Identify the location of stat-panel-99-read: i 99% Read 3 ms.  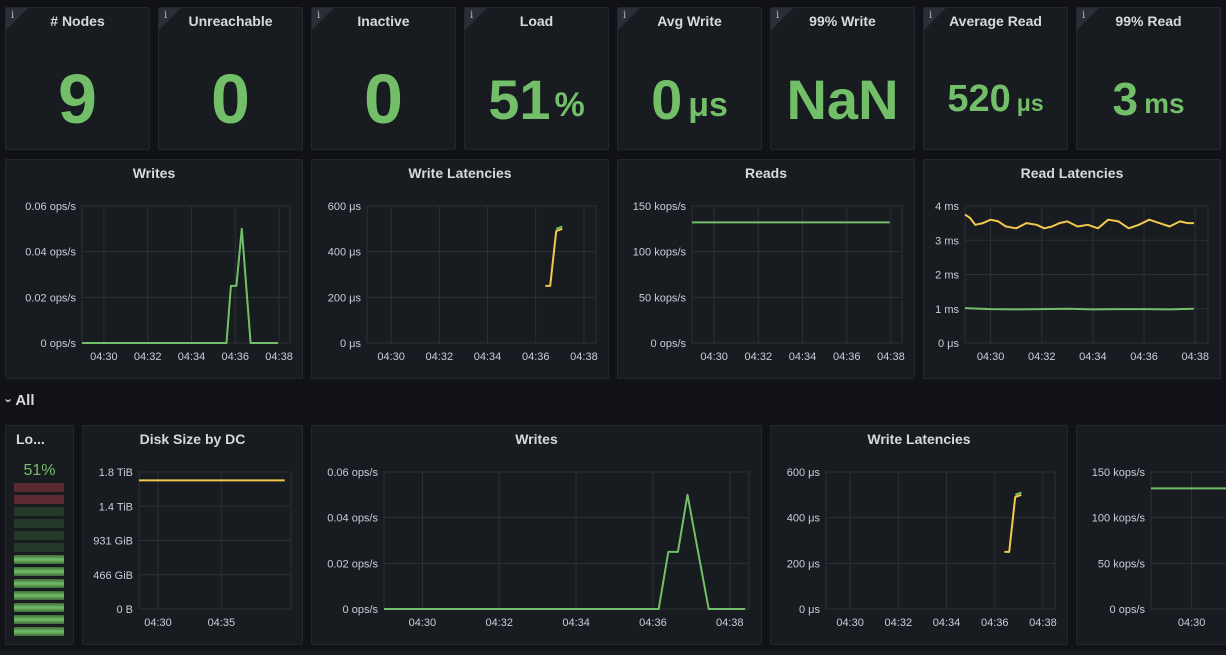
(1148, 78).